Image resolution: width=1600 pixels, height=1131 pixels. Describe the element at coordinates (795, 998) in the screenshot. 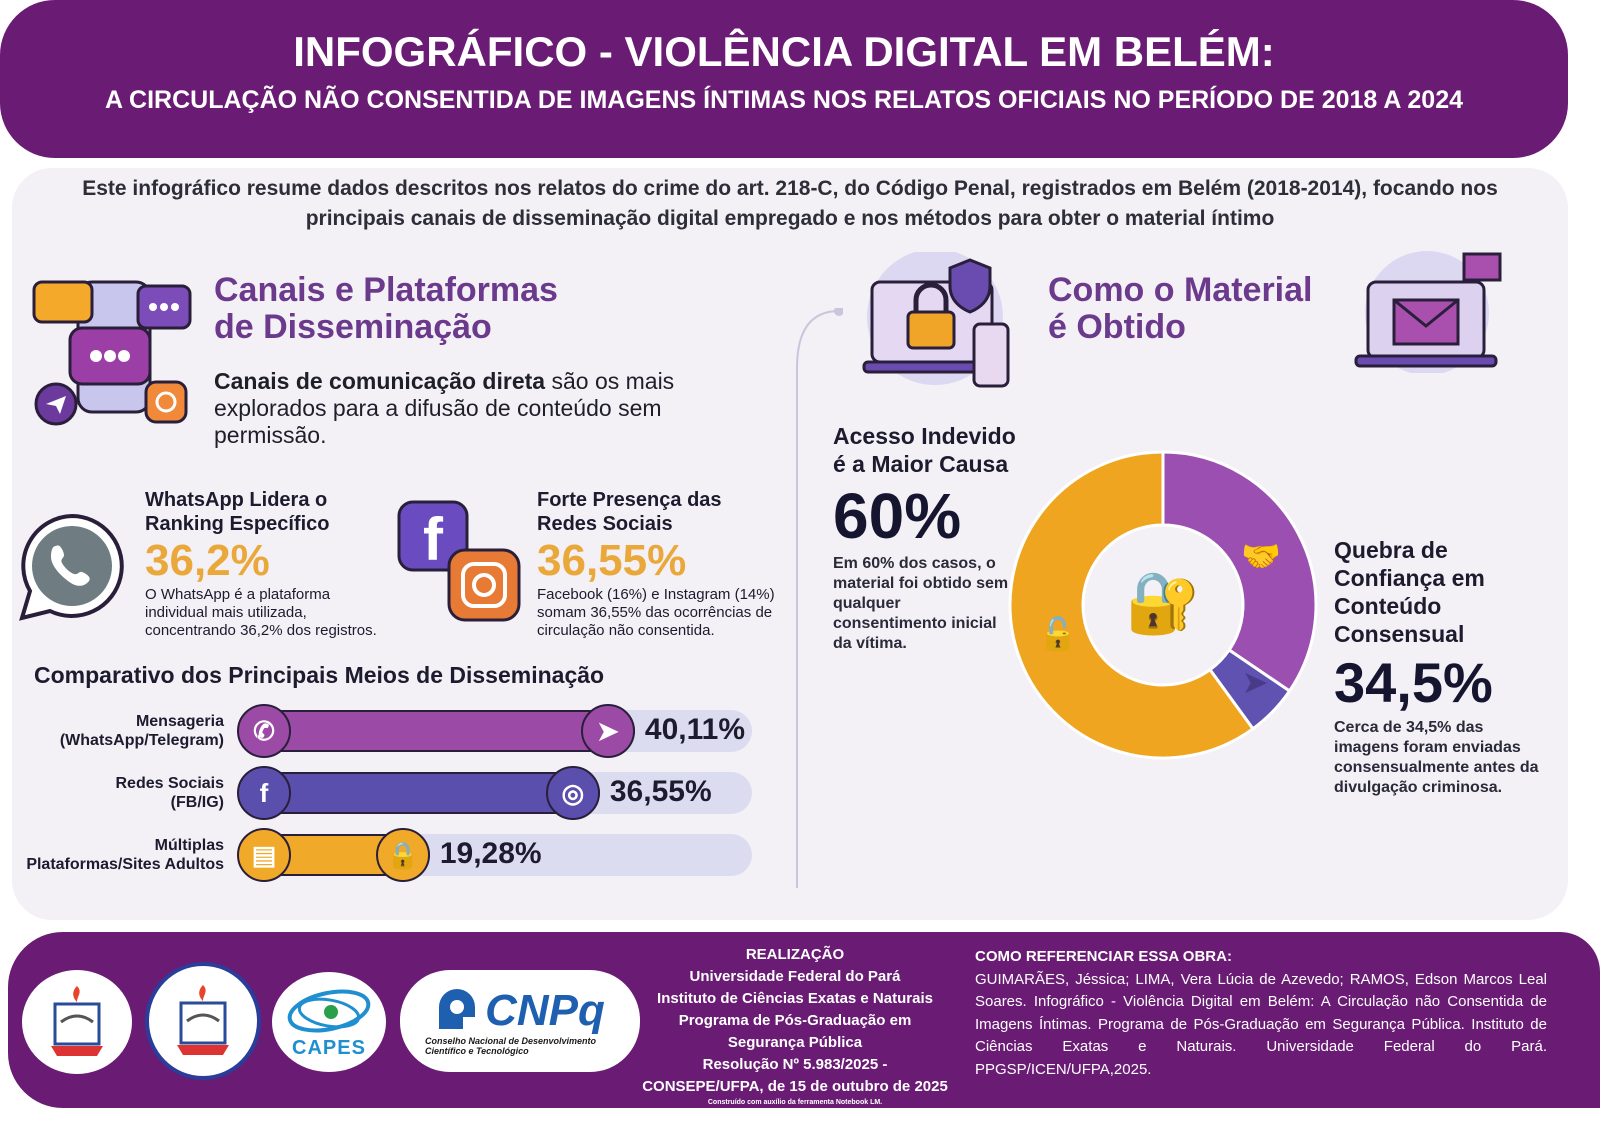

I see `realizacao-line: Instituto de Ciências Exatas e Naturais` at that location.